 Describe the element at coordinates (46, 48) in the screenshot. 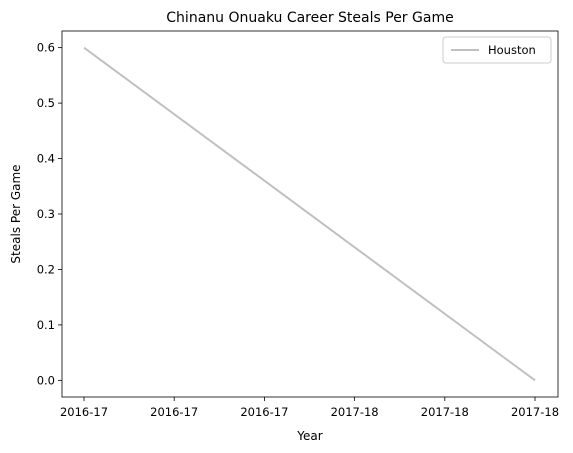

I see `y-tick-label: 0.6` at that location.